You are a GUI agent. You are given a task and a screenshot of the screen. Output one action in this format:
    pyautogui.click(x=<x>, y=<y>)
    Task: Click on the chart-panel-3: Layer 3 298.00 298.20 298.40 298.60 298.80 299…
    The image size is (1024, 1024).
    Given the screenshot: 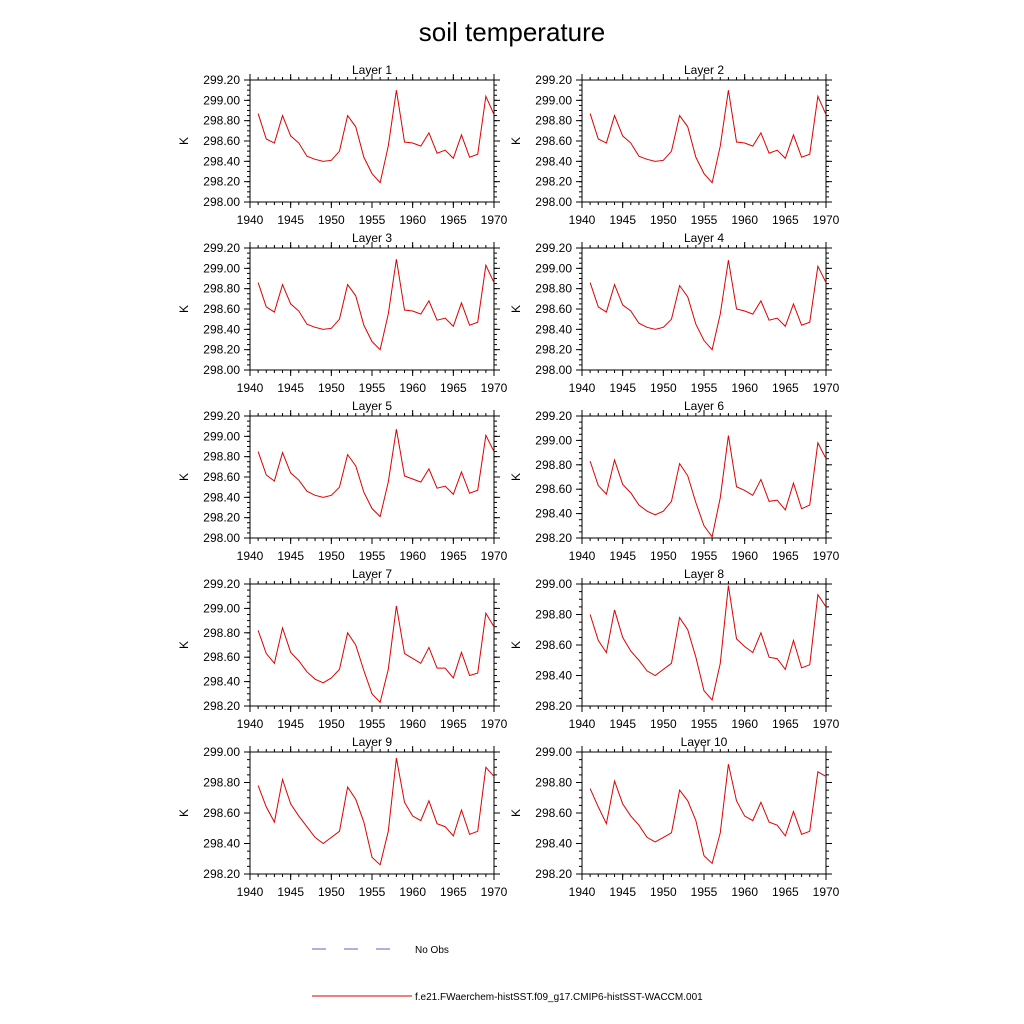 What is the action you would take?
    pyautogui.click(x=342, y=313)
    